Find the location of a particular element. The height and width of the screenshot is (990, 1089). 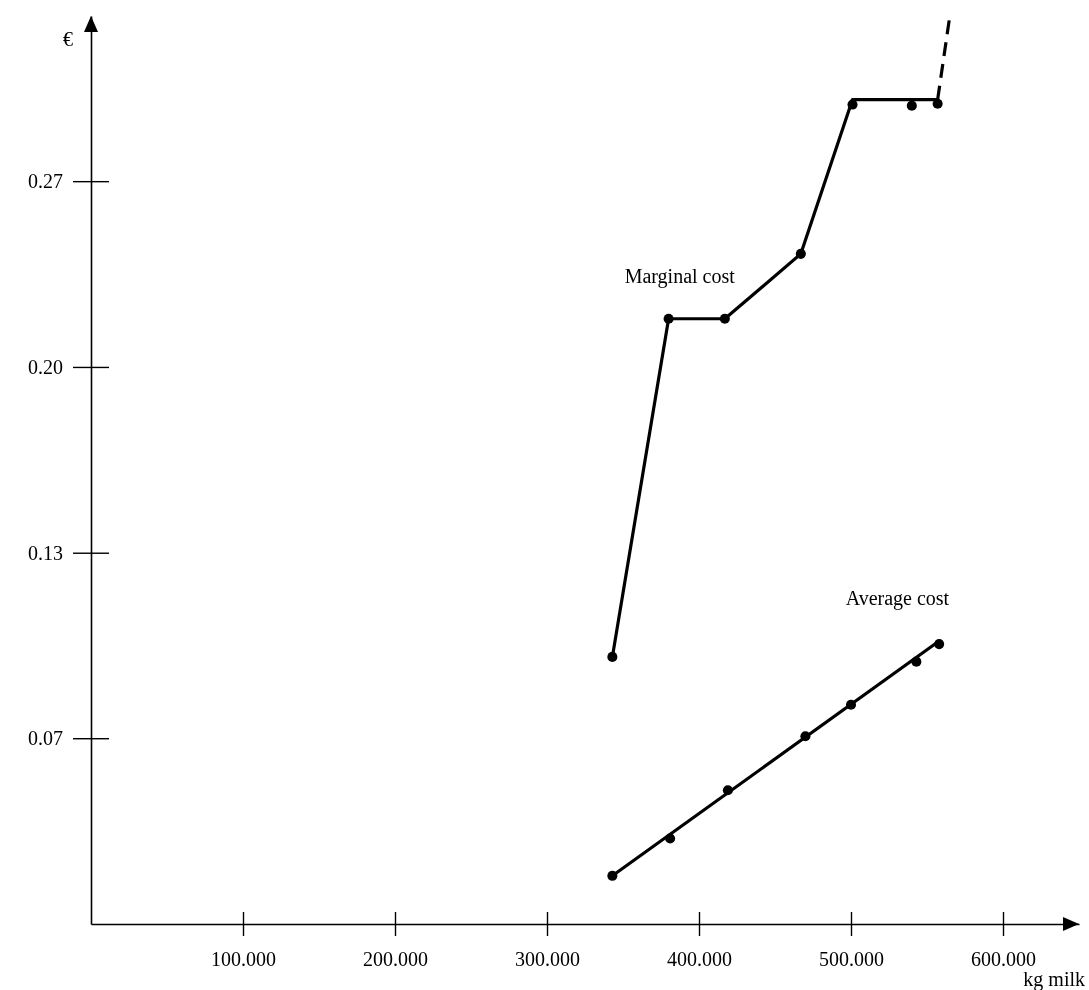

x-tick-label: 300.000 is located at coordinates (547, 959).